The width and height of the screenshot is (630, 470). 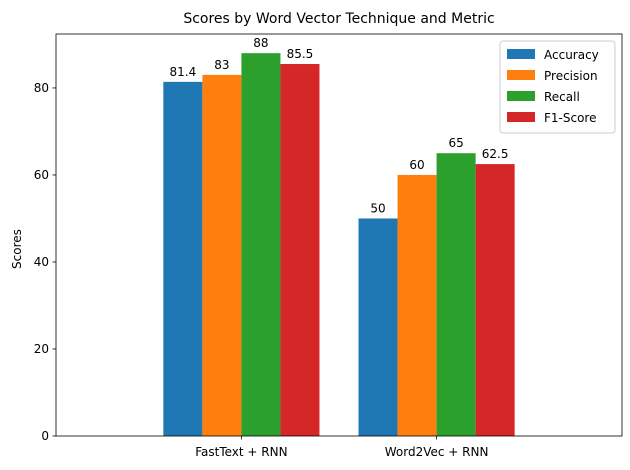 What do you see at coordinates (521, 75) in the screenshot?
I see `legend-swatch-precision` at bounding box center [521, 75].